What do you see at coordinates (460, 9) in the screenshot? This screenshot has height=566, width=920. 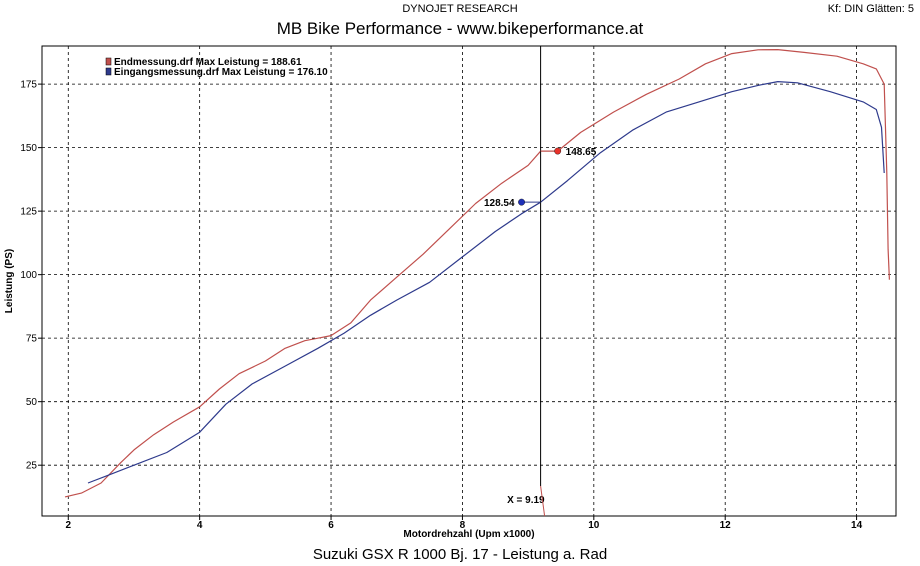 I see `super-title: DYNOJET RESEARCH` at bounding box center [460, 9].